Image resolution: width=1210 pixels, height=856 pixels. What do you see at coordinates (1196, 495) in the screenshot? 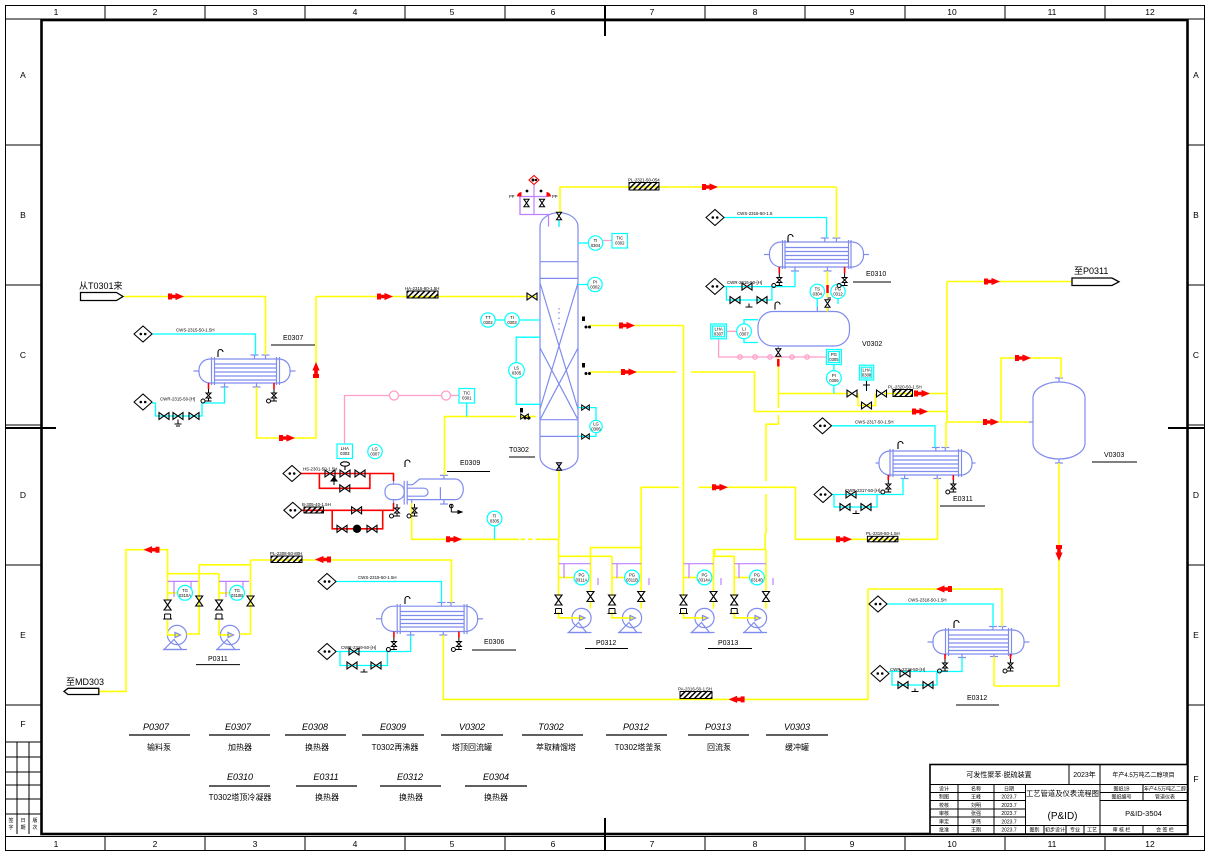
I see `svg-text: D` at bounding box center [1196, 495].